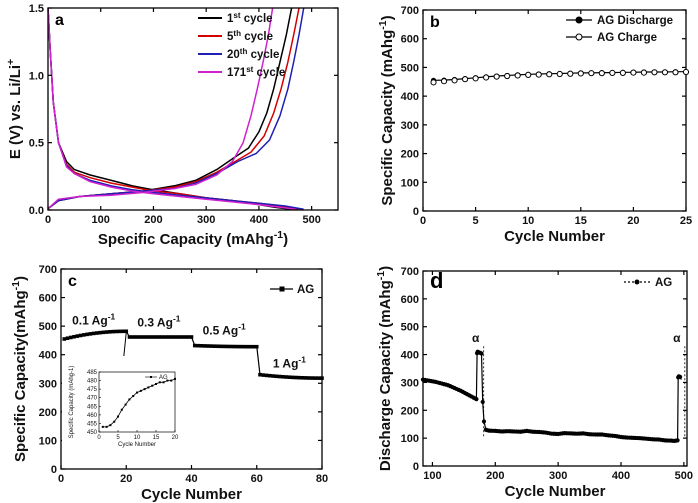 The height and width of the screenshot is (503, 698). What do you see at coordinates (36, 144) in the screenshot?
I see `y-tick-label: 0.5` at bounding box center [36, 144].